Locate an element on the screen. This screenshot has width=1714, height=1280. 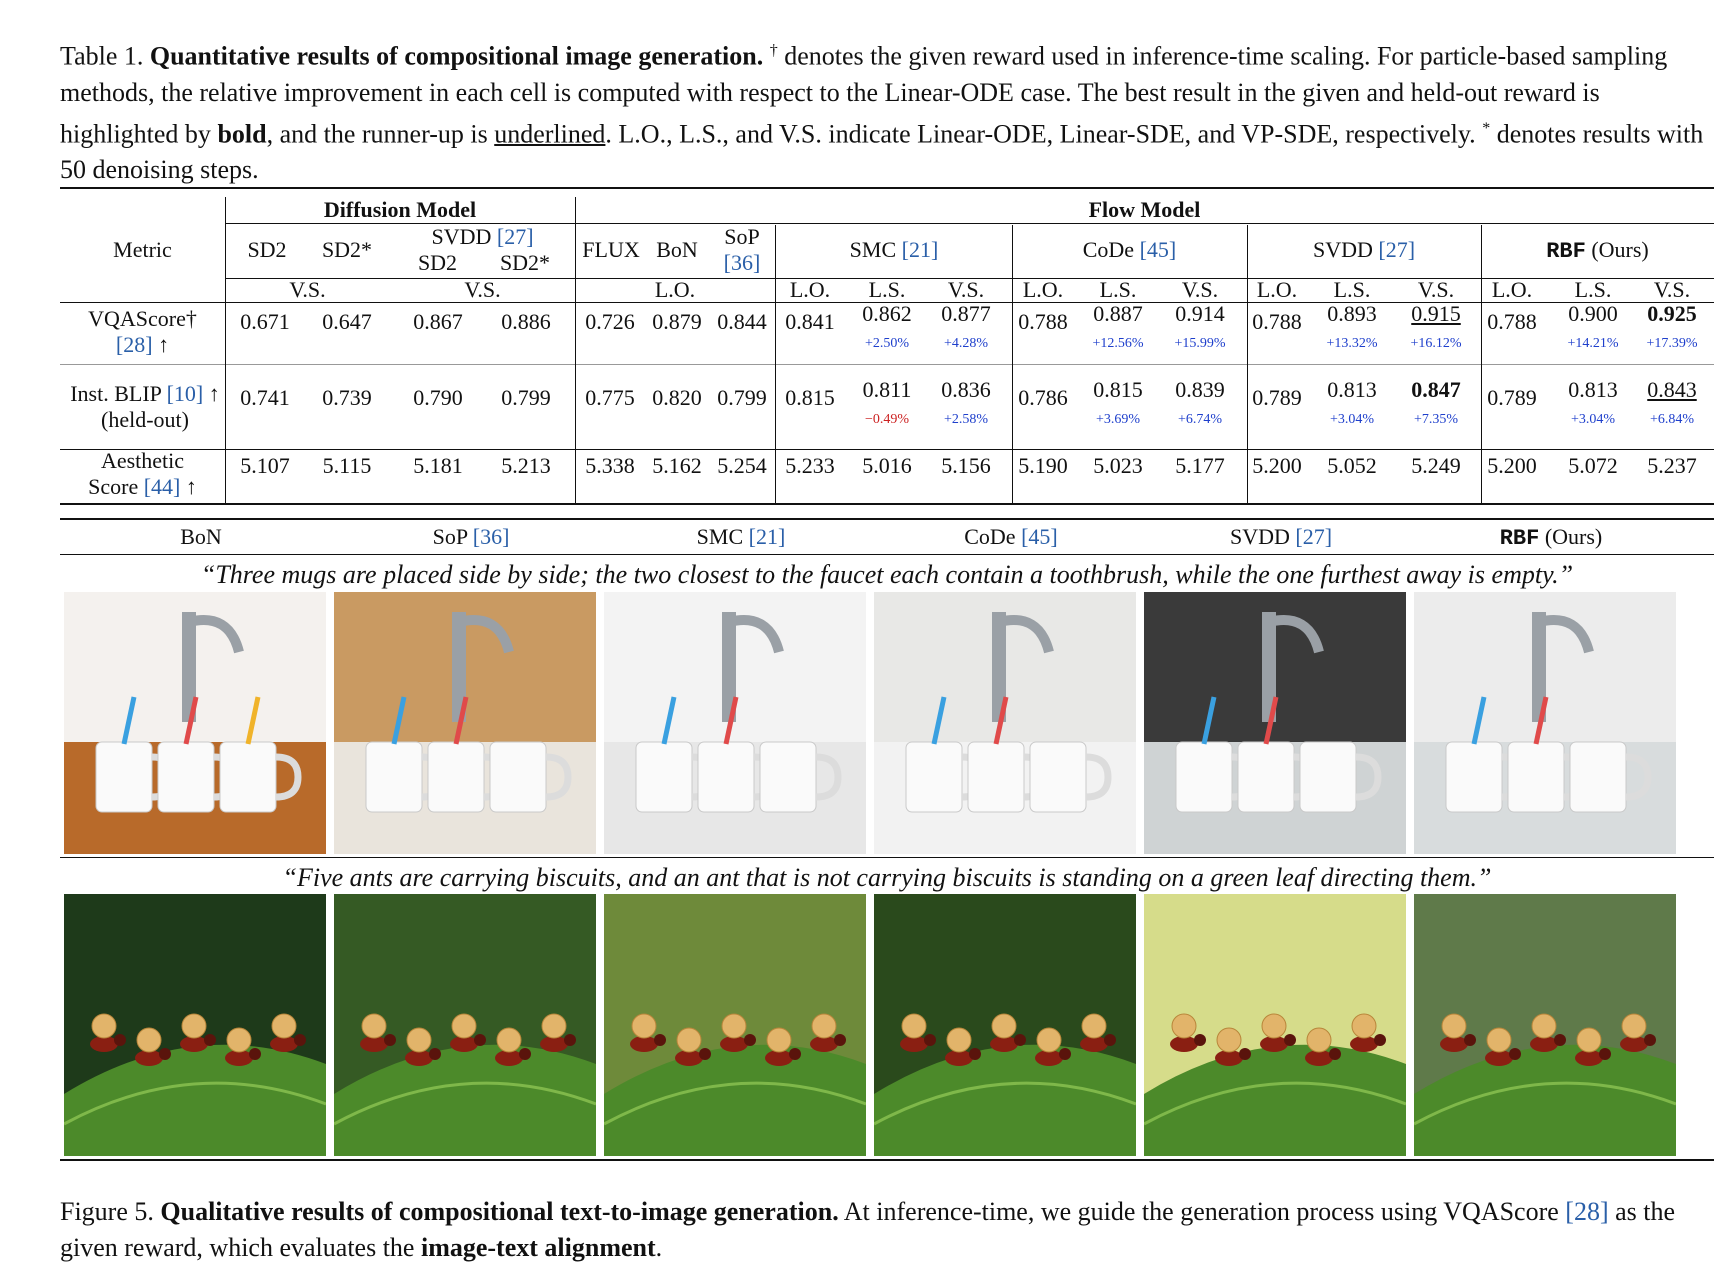
table-cell: 0.915 is located at coordinates (1436, 313).